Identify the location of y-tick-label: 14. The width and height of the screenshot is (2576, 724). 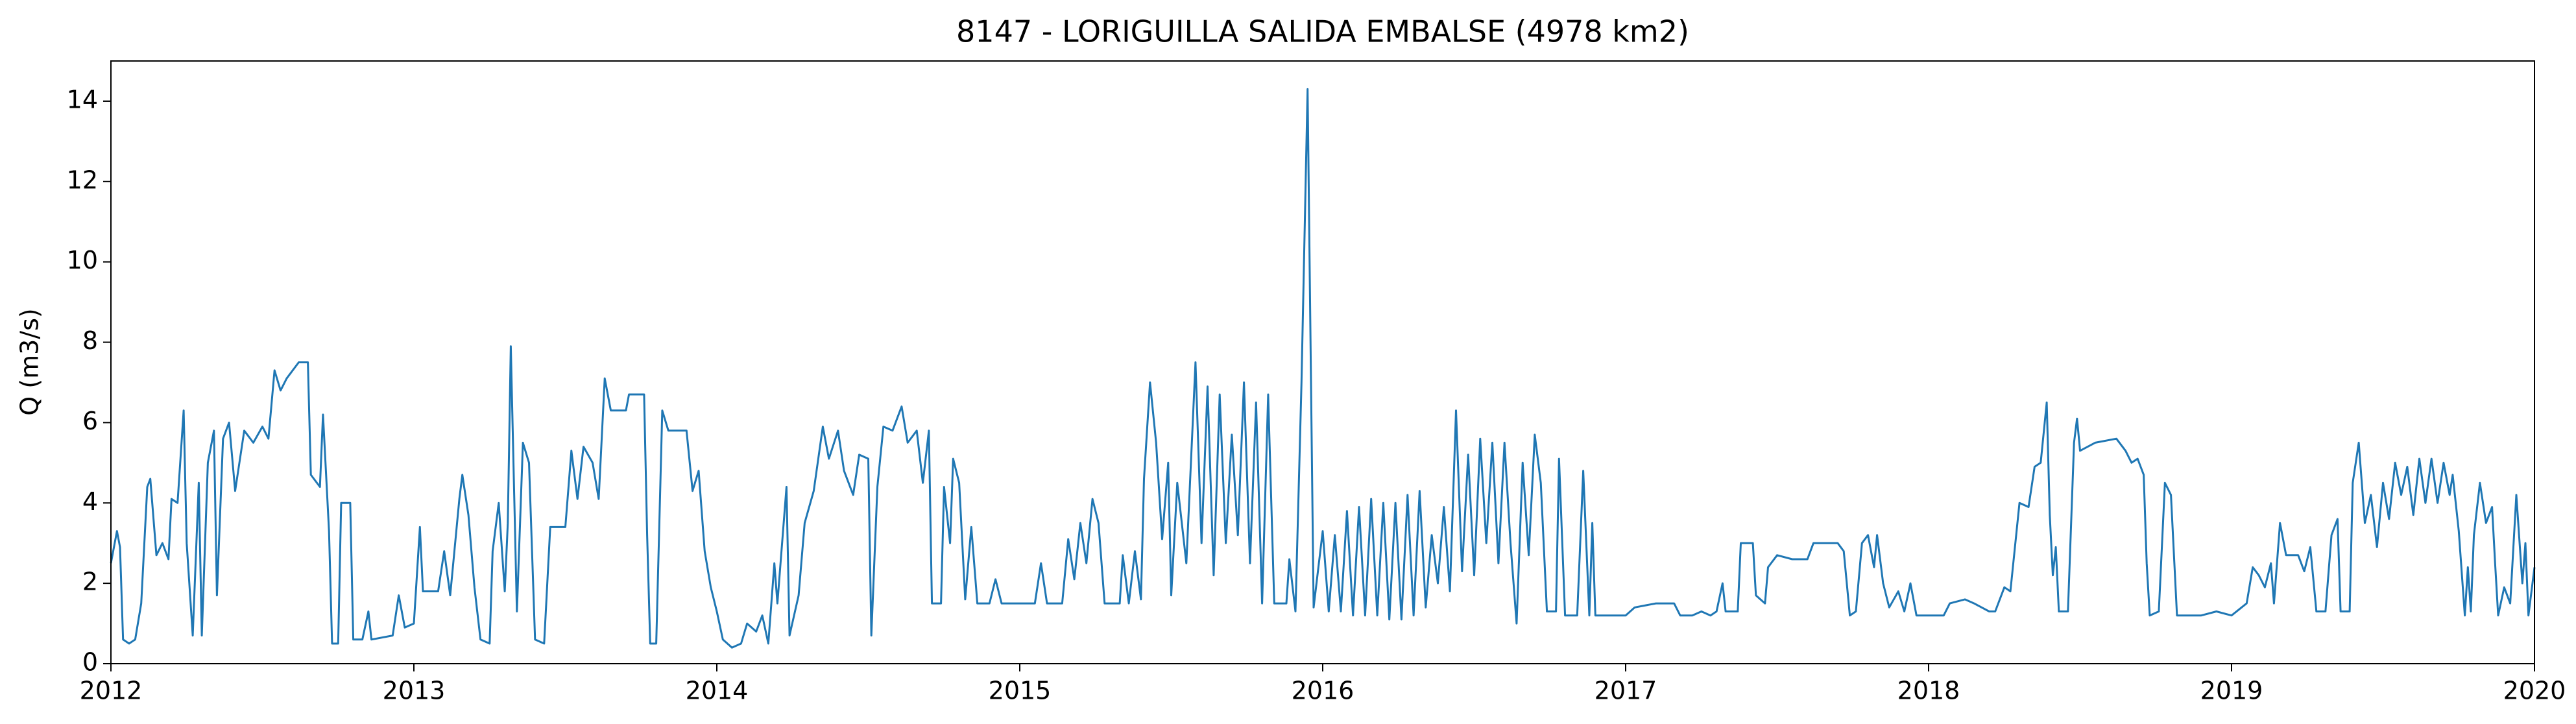
(82, 99).